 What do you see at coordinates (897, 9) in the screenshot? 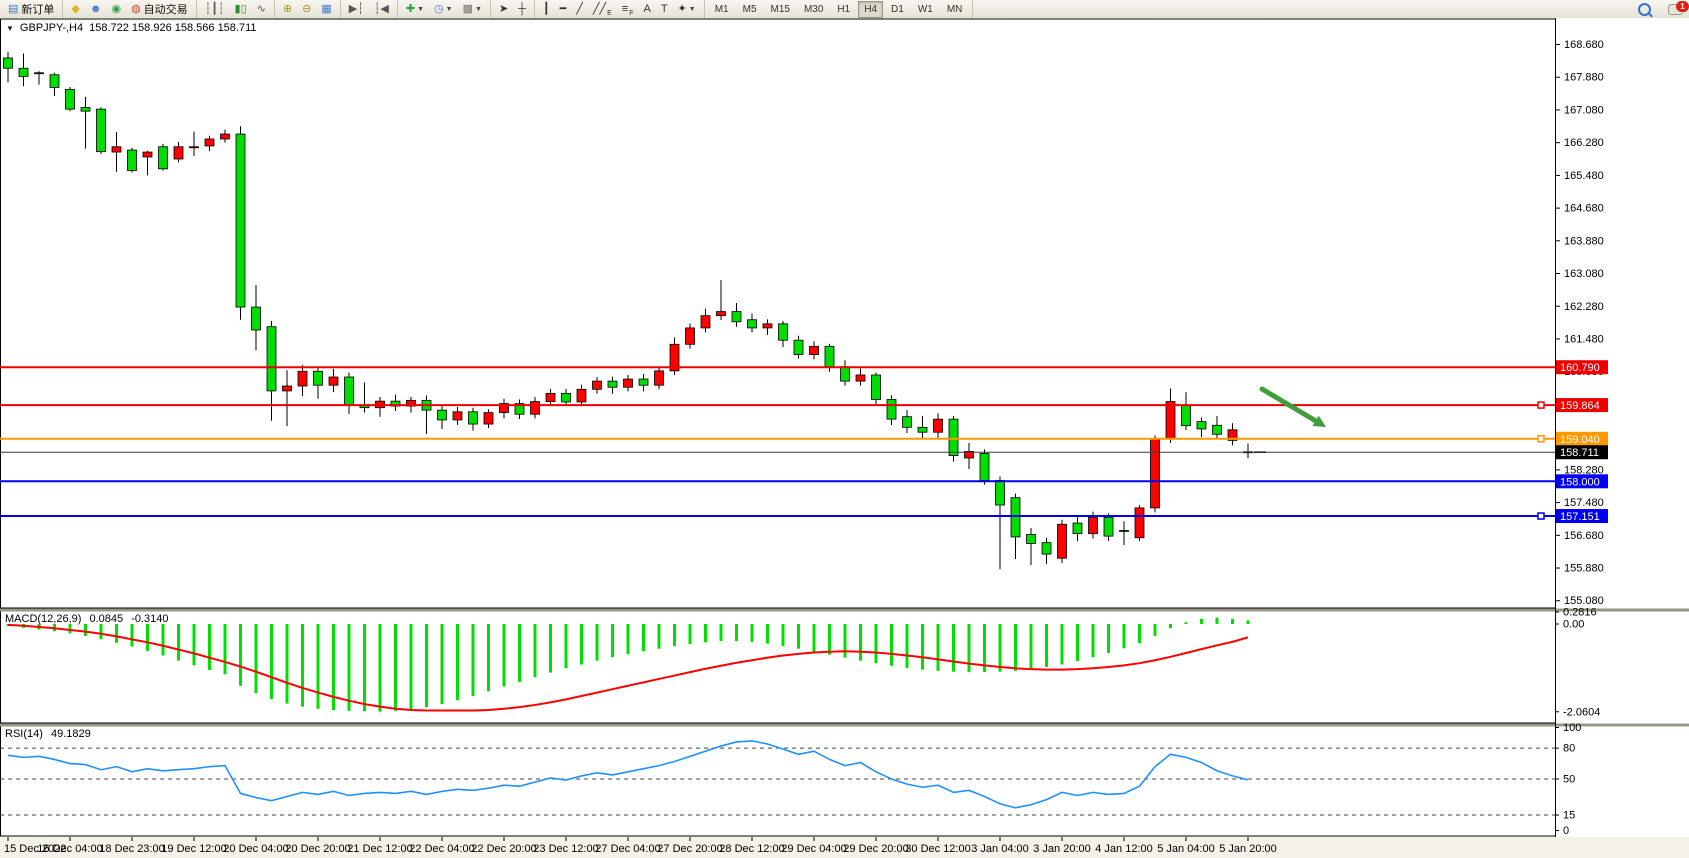
I see `timeframe-d1-button: D1` at bounding box center [897, 9].